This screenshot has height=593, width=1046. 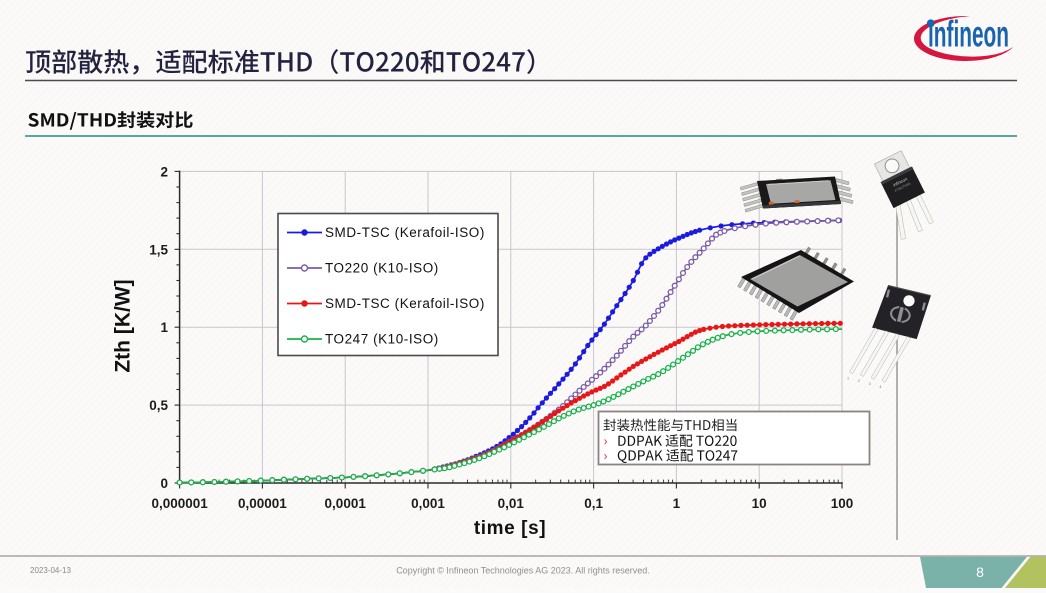 I want to click on svg-text: 10, so click(x=759, y=503).